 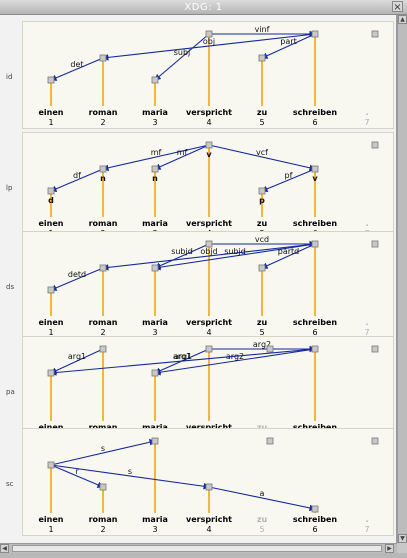 I want to click on scroll-down-arrow-icon: ▼, so click(x=402, y=538).